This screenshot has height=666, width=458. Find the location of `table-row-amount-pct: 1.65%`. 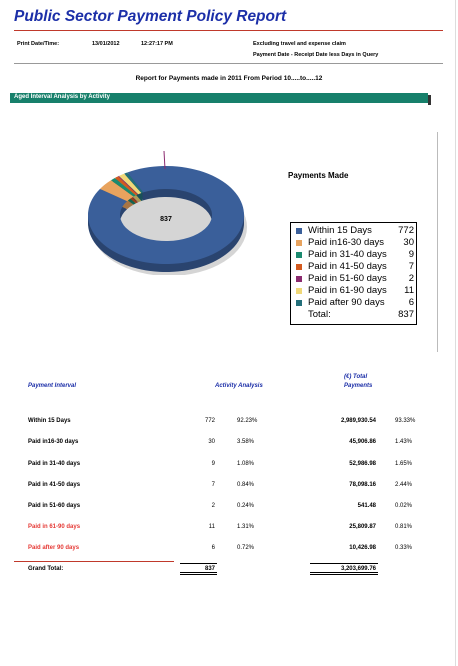

table-row-amount-pct: 1.65% is located at coordinates (404, 464).